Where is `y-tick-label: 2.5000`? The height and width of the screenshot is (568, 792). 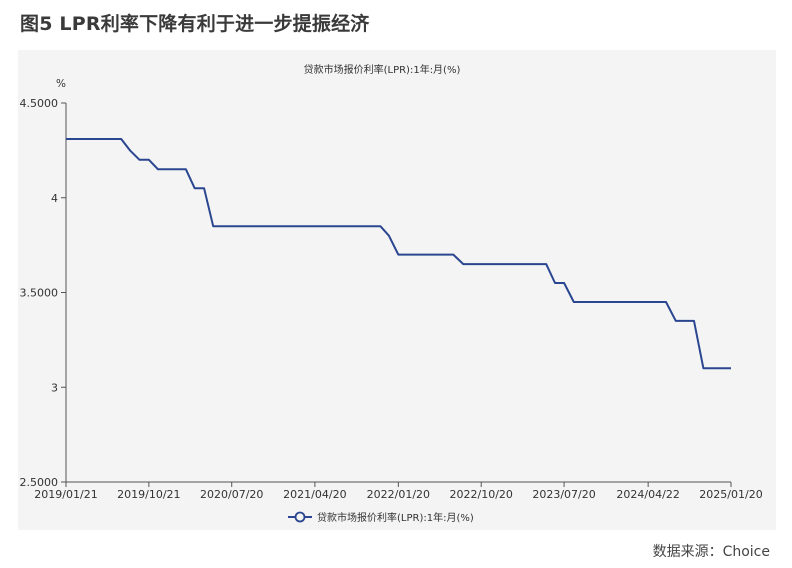 y-tick-label: 2.5000 is located at coordinates (39, 482).